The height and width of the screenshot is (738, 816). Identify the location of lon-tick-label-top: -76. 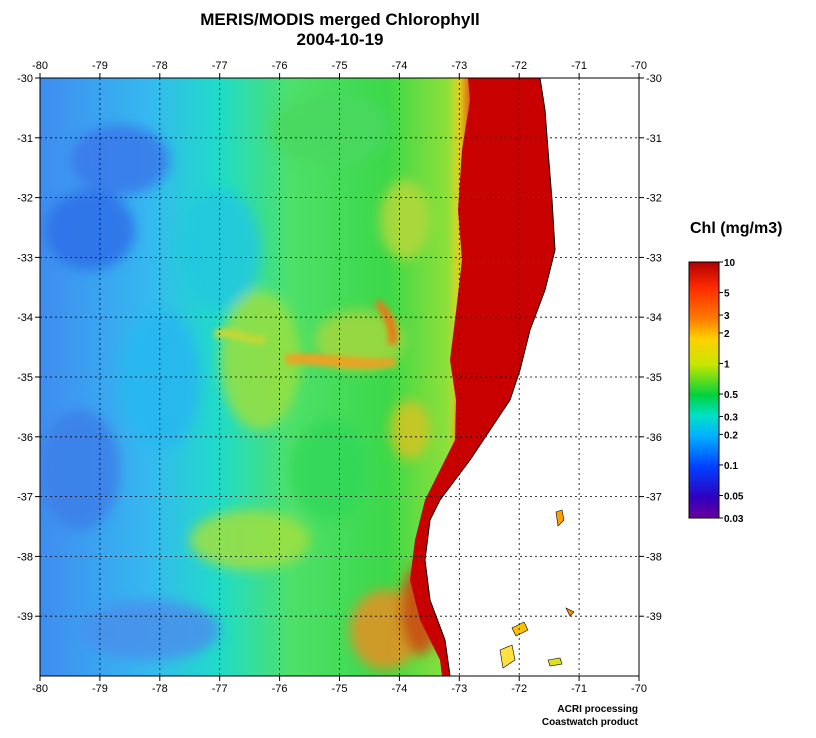
(280, 66).